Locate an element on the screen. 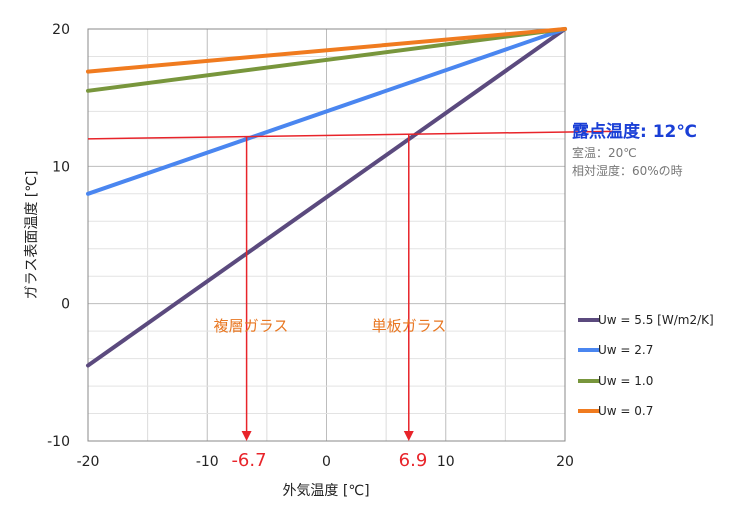 The image size is (743, 515). y-tick-label: 10 is located at coordinates (61, 167).